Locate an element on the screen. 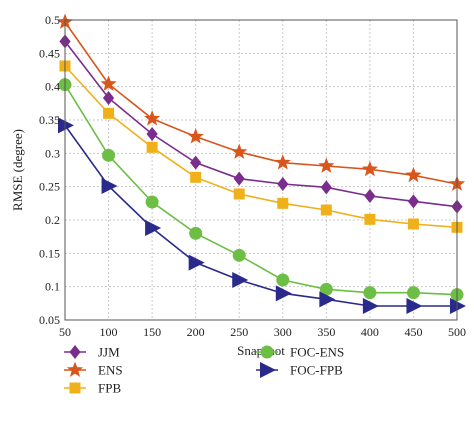 The height and width of the screenshot is (439, 474). y-tick-label: 0.05 is located at coordinates (49, 320).